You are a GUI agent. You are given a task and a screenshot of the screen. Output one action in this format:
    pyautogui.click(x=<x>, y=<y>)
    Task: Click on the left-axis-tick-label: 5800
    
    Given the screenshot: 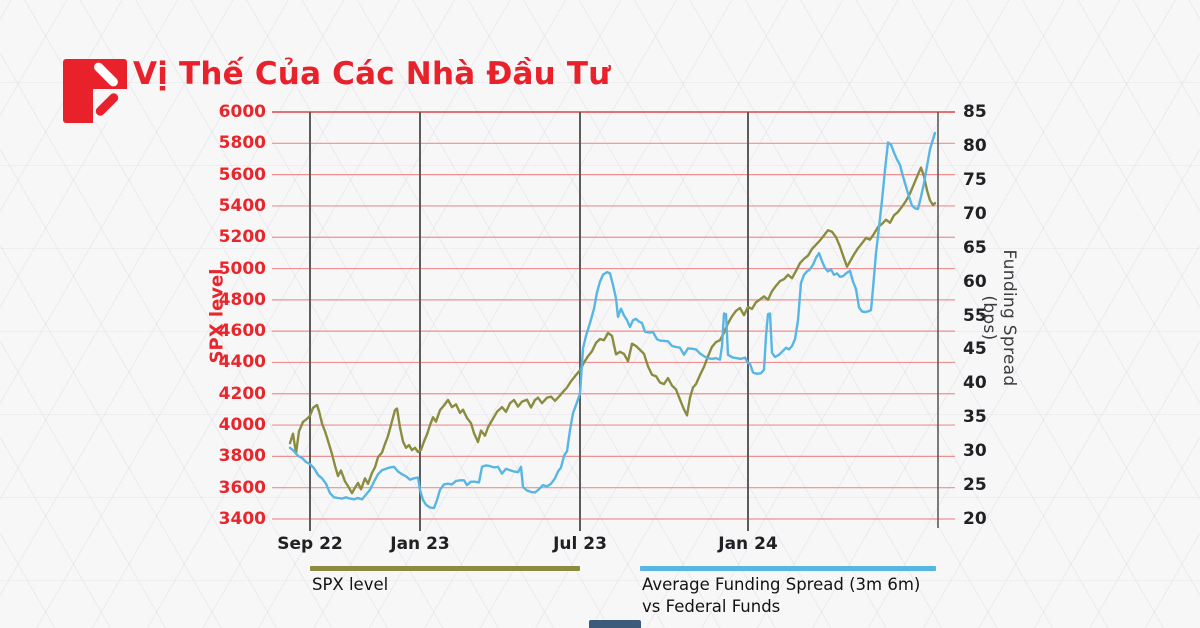 What is the action you would take?
    pyautogui.click(x=242, y=143)
    